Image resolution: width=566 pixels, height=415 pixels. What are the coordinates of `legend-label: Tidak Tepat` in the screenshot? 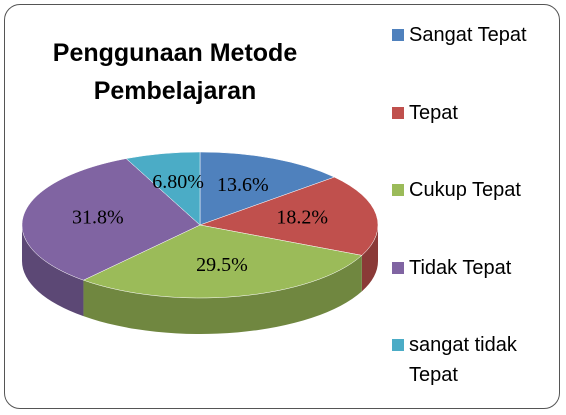 It's located at (460, 268).